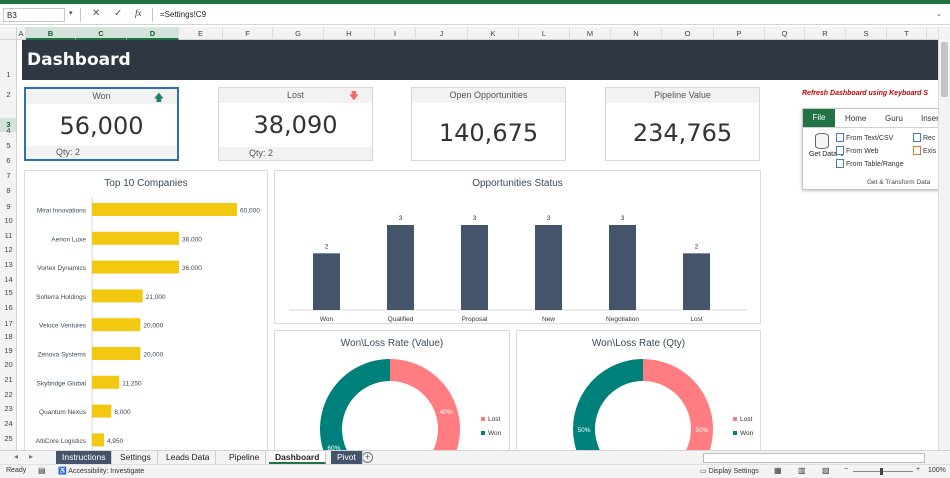 The height and width of the screenshot is (478, 950). Describe the element at coordinates (298, 33) in the screenshot. I see `column-header: G` at that location.